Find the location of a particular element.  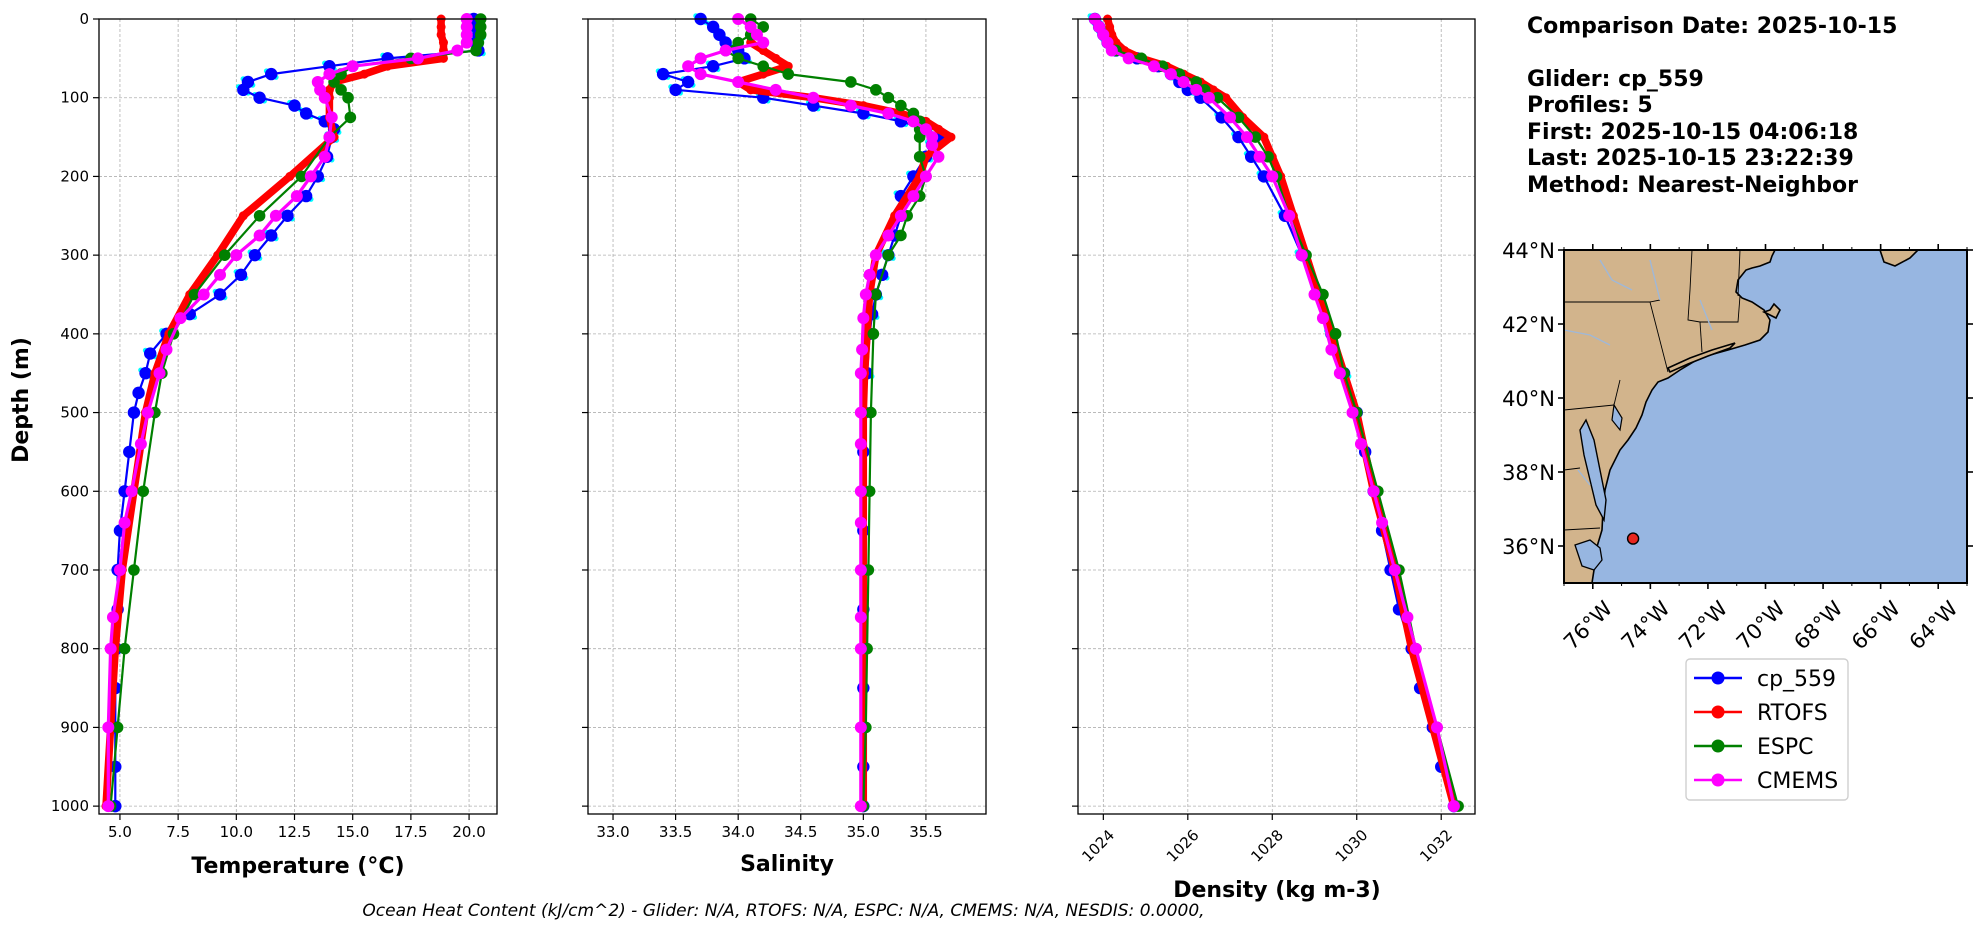

x-tick-label: 33.0 is located at coordinates (612, 832).